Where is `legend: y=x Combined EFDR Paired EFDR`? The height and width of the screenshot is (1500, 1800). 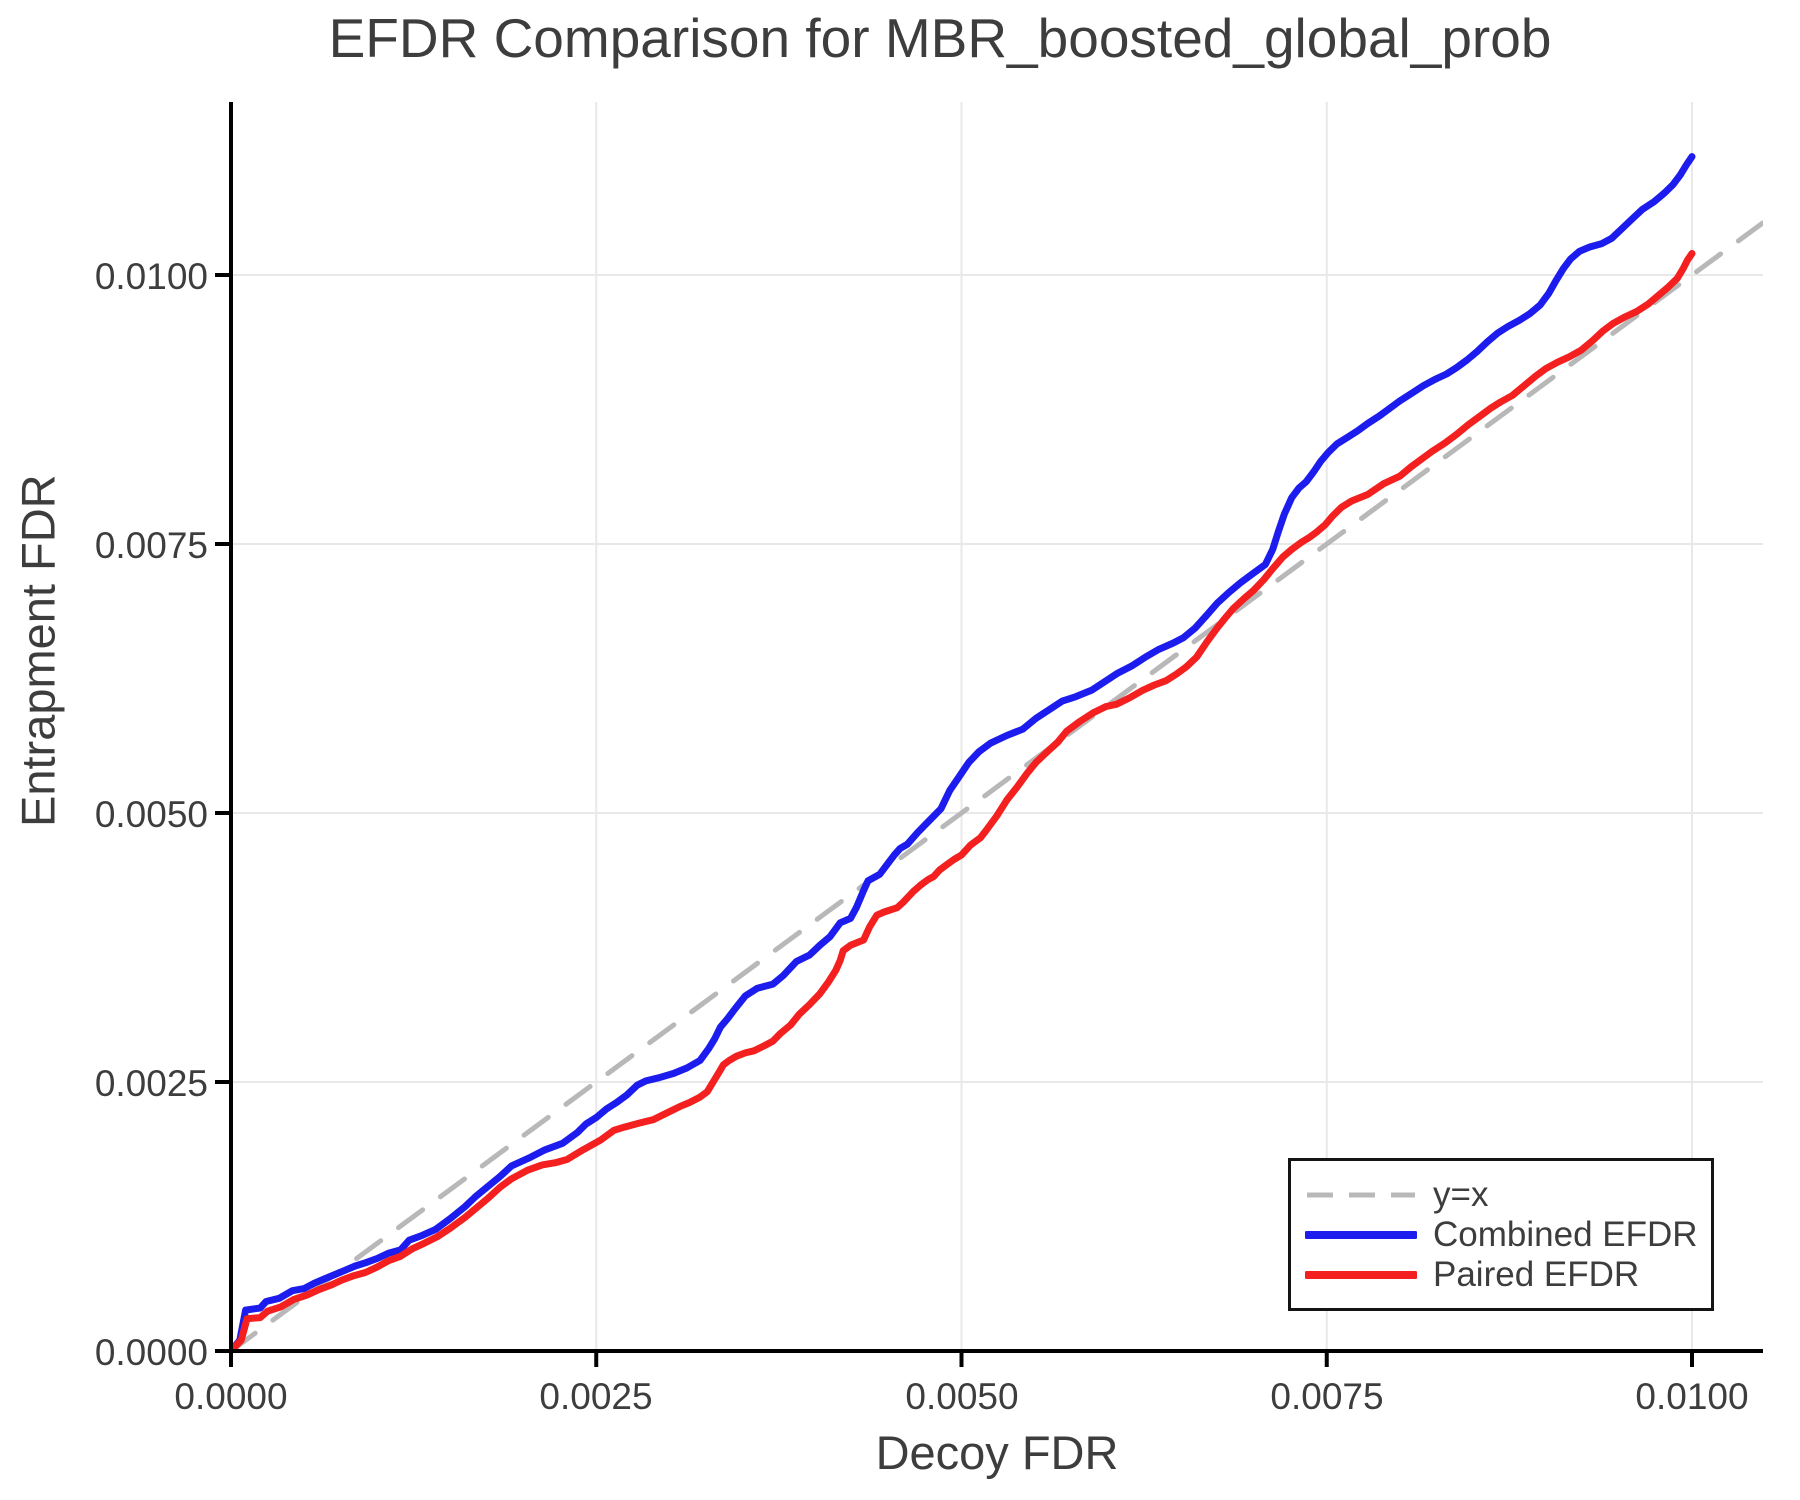
legend: y=x Combined EFDR Paired EFDR is located at coordinates (1501, 1234).